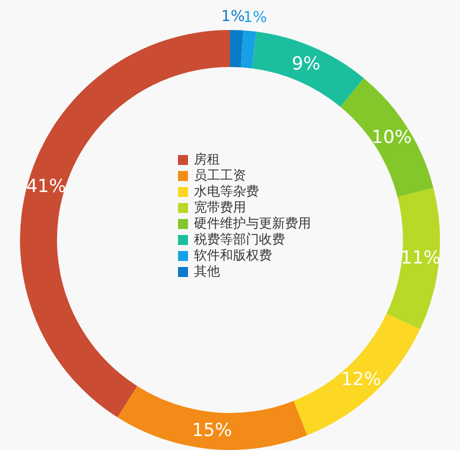 Image resolution: width=460 pixels, height=450 pixels. What do you see at coordinates (392, 137) in the screenshot?
I see `data-label: 10%` at bounding box center [392, 137].